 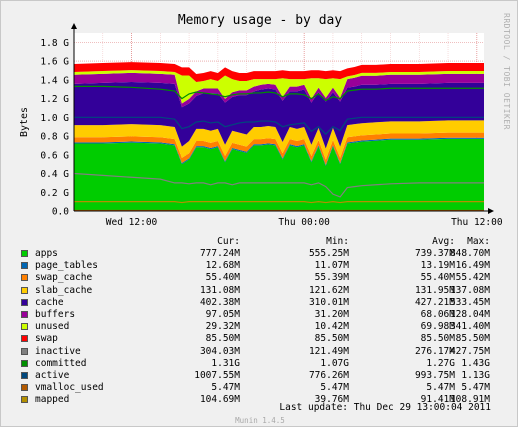 I want to click on y-tick-label: 0.2 G, so click(x=54, y=193).